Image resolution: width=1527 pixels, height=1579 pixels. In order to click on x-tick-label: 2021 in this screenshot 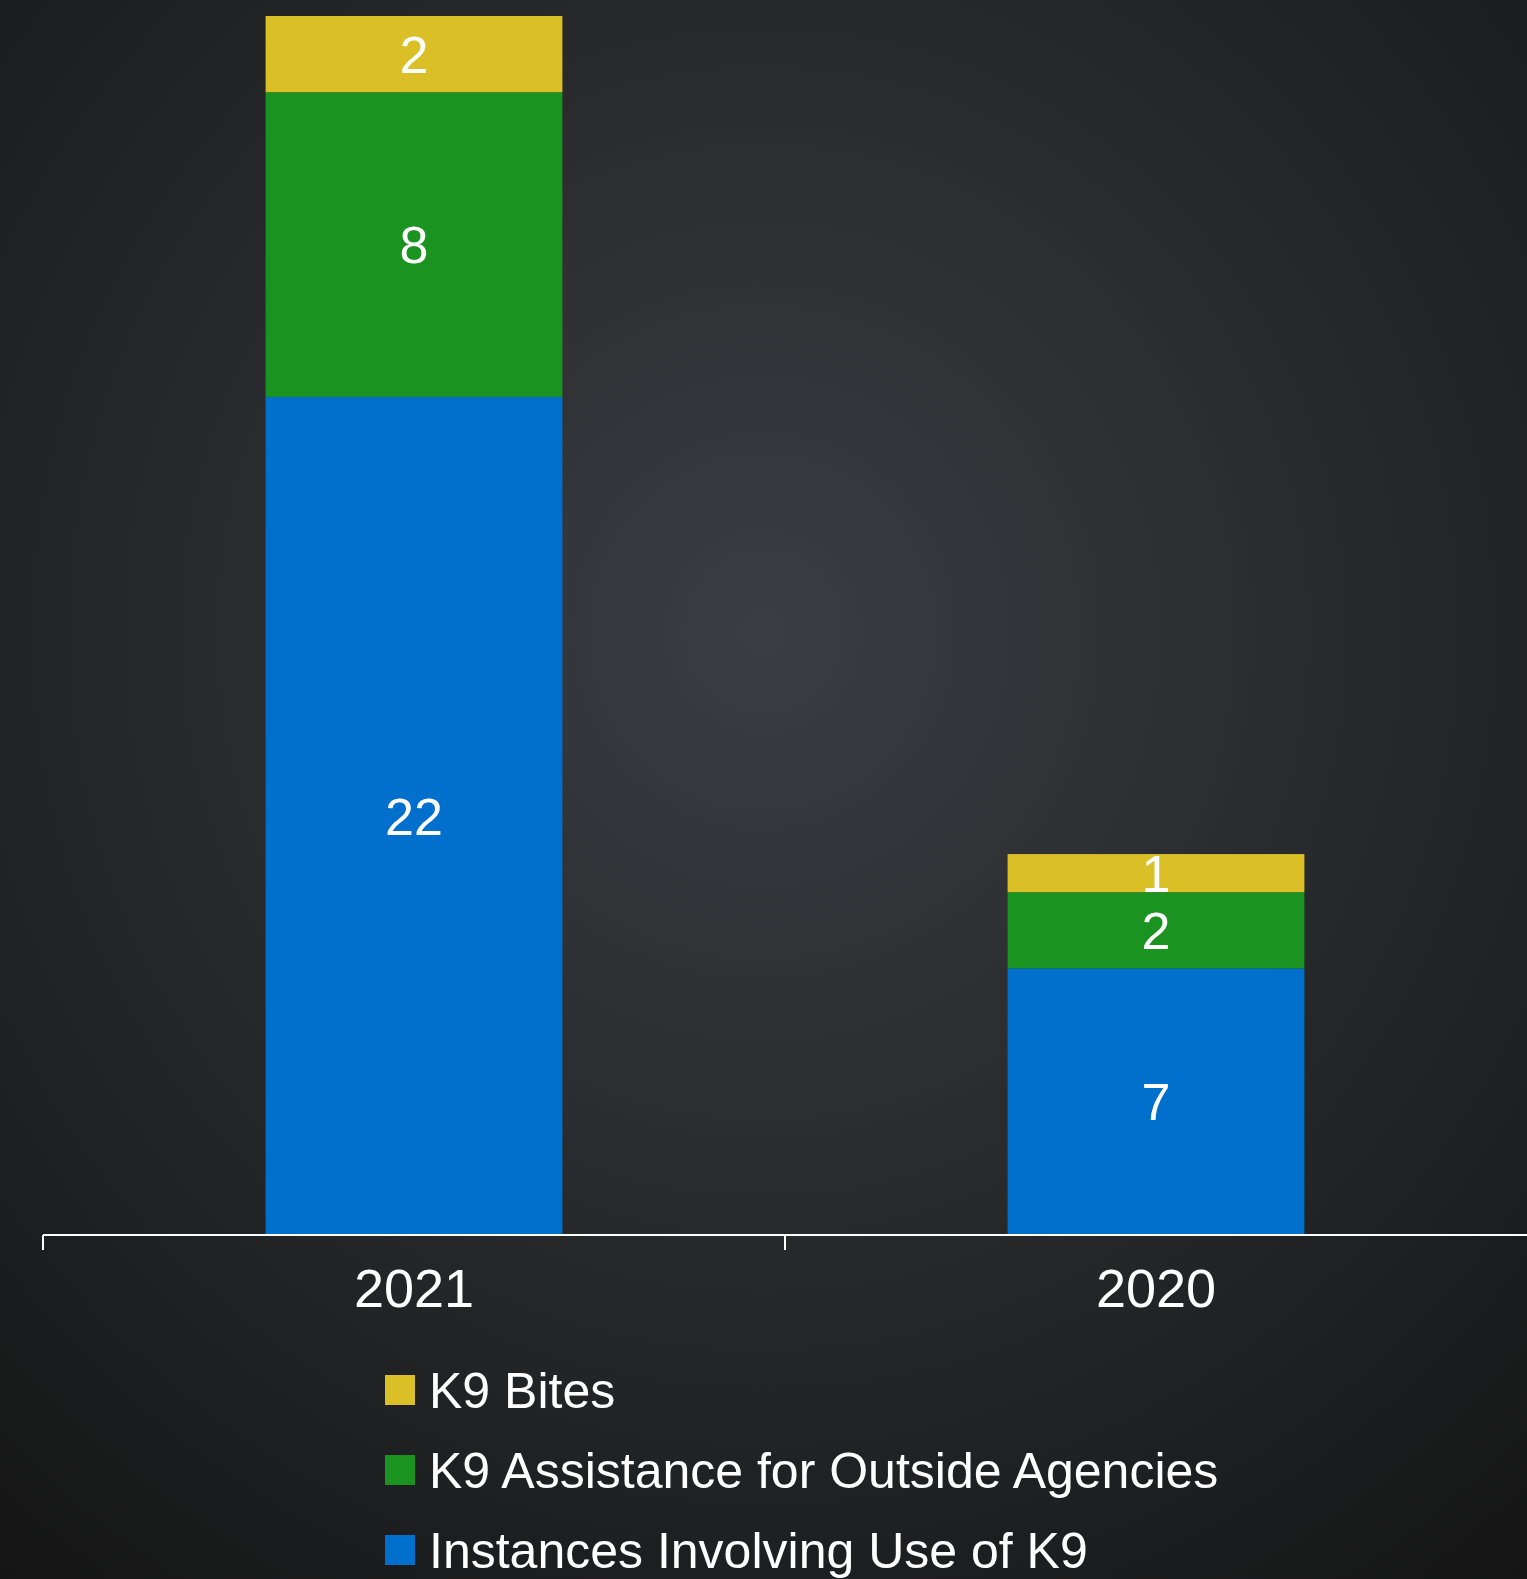, I will do `click(414, 1288)`.